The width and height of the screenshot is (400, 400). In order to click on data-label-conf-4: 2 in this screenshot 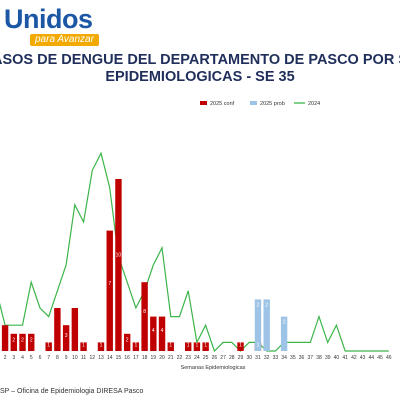, I will do `click(22, 341)`.